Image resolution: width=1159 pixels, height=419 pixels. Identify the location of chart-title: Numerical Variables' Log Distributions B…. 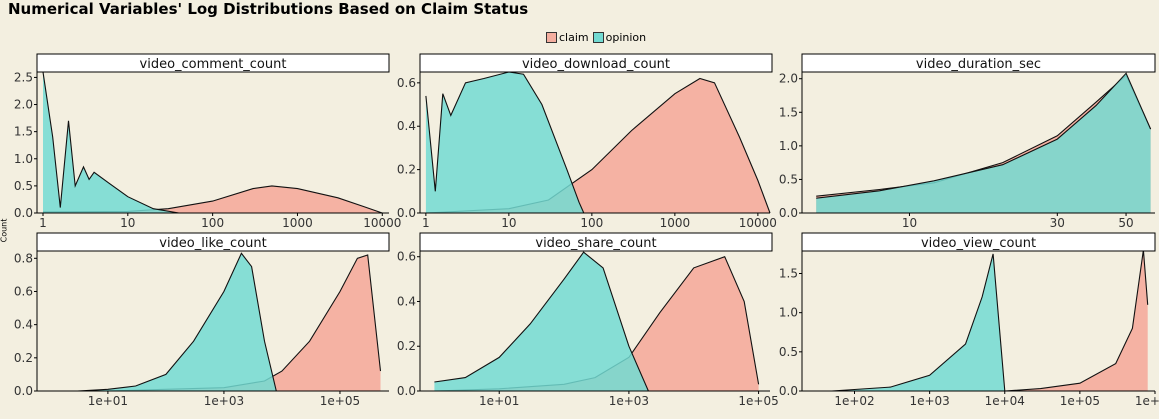
(268, 9).